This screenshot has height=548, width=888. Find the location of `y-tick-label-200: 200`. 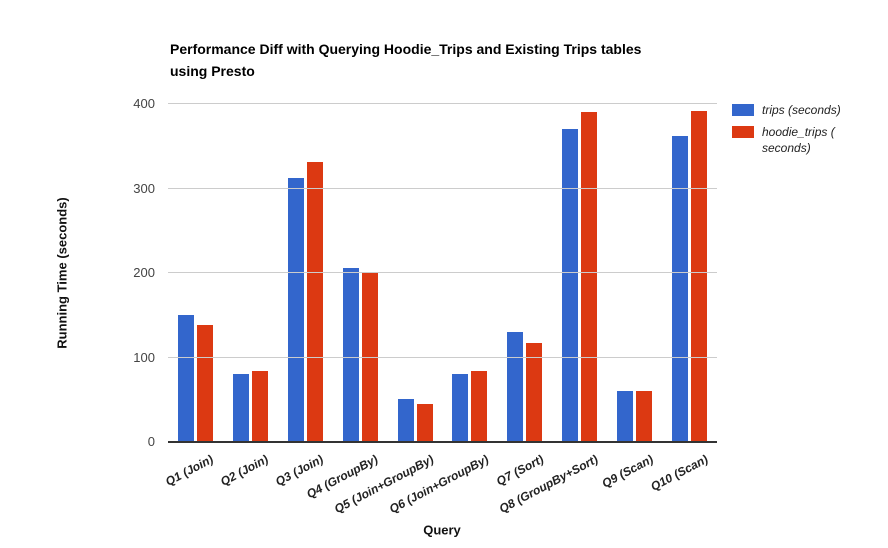

y-tick-label-200: 200 is located at coordinates (144, 272).